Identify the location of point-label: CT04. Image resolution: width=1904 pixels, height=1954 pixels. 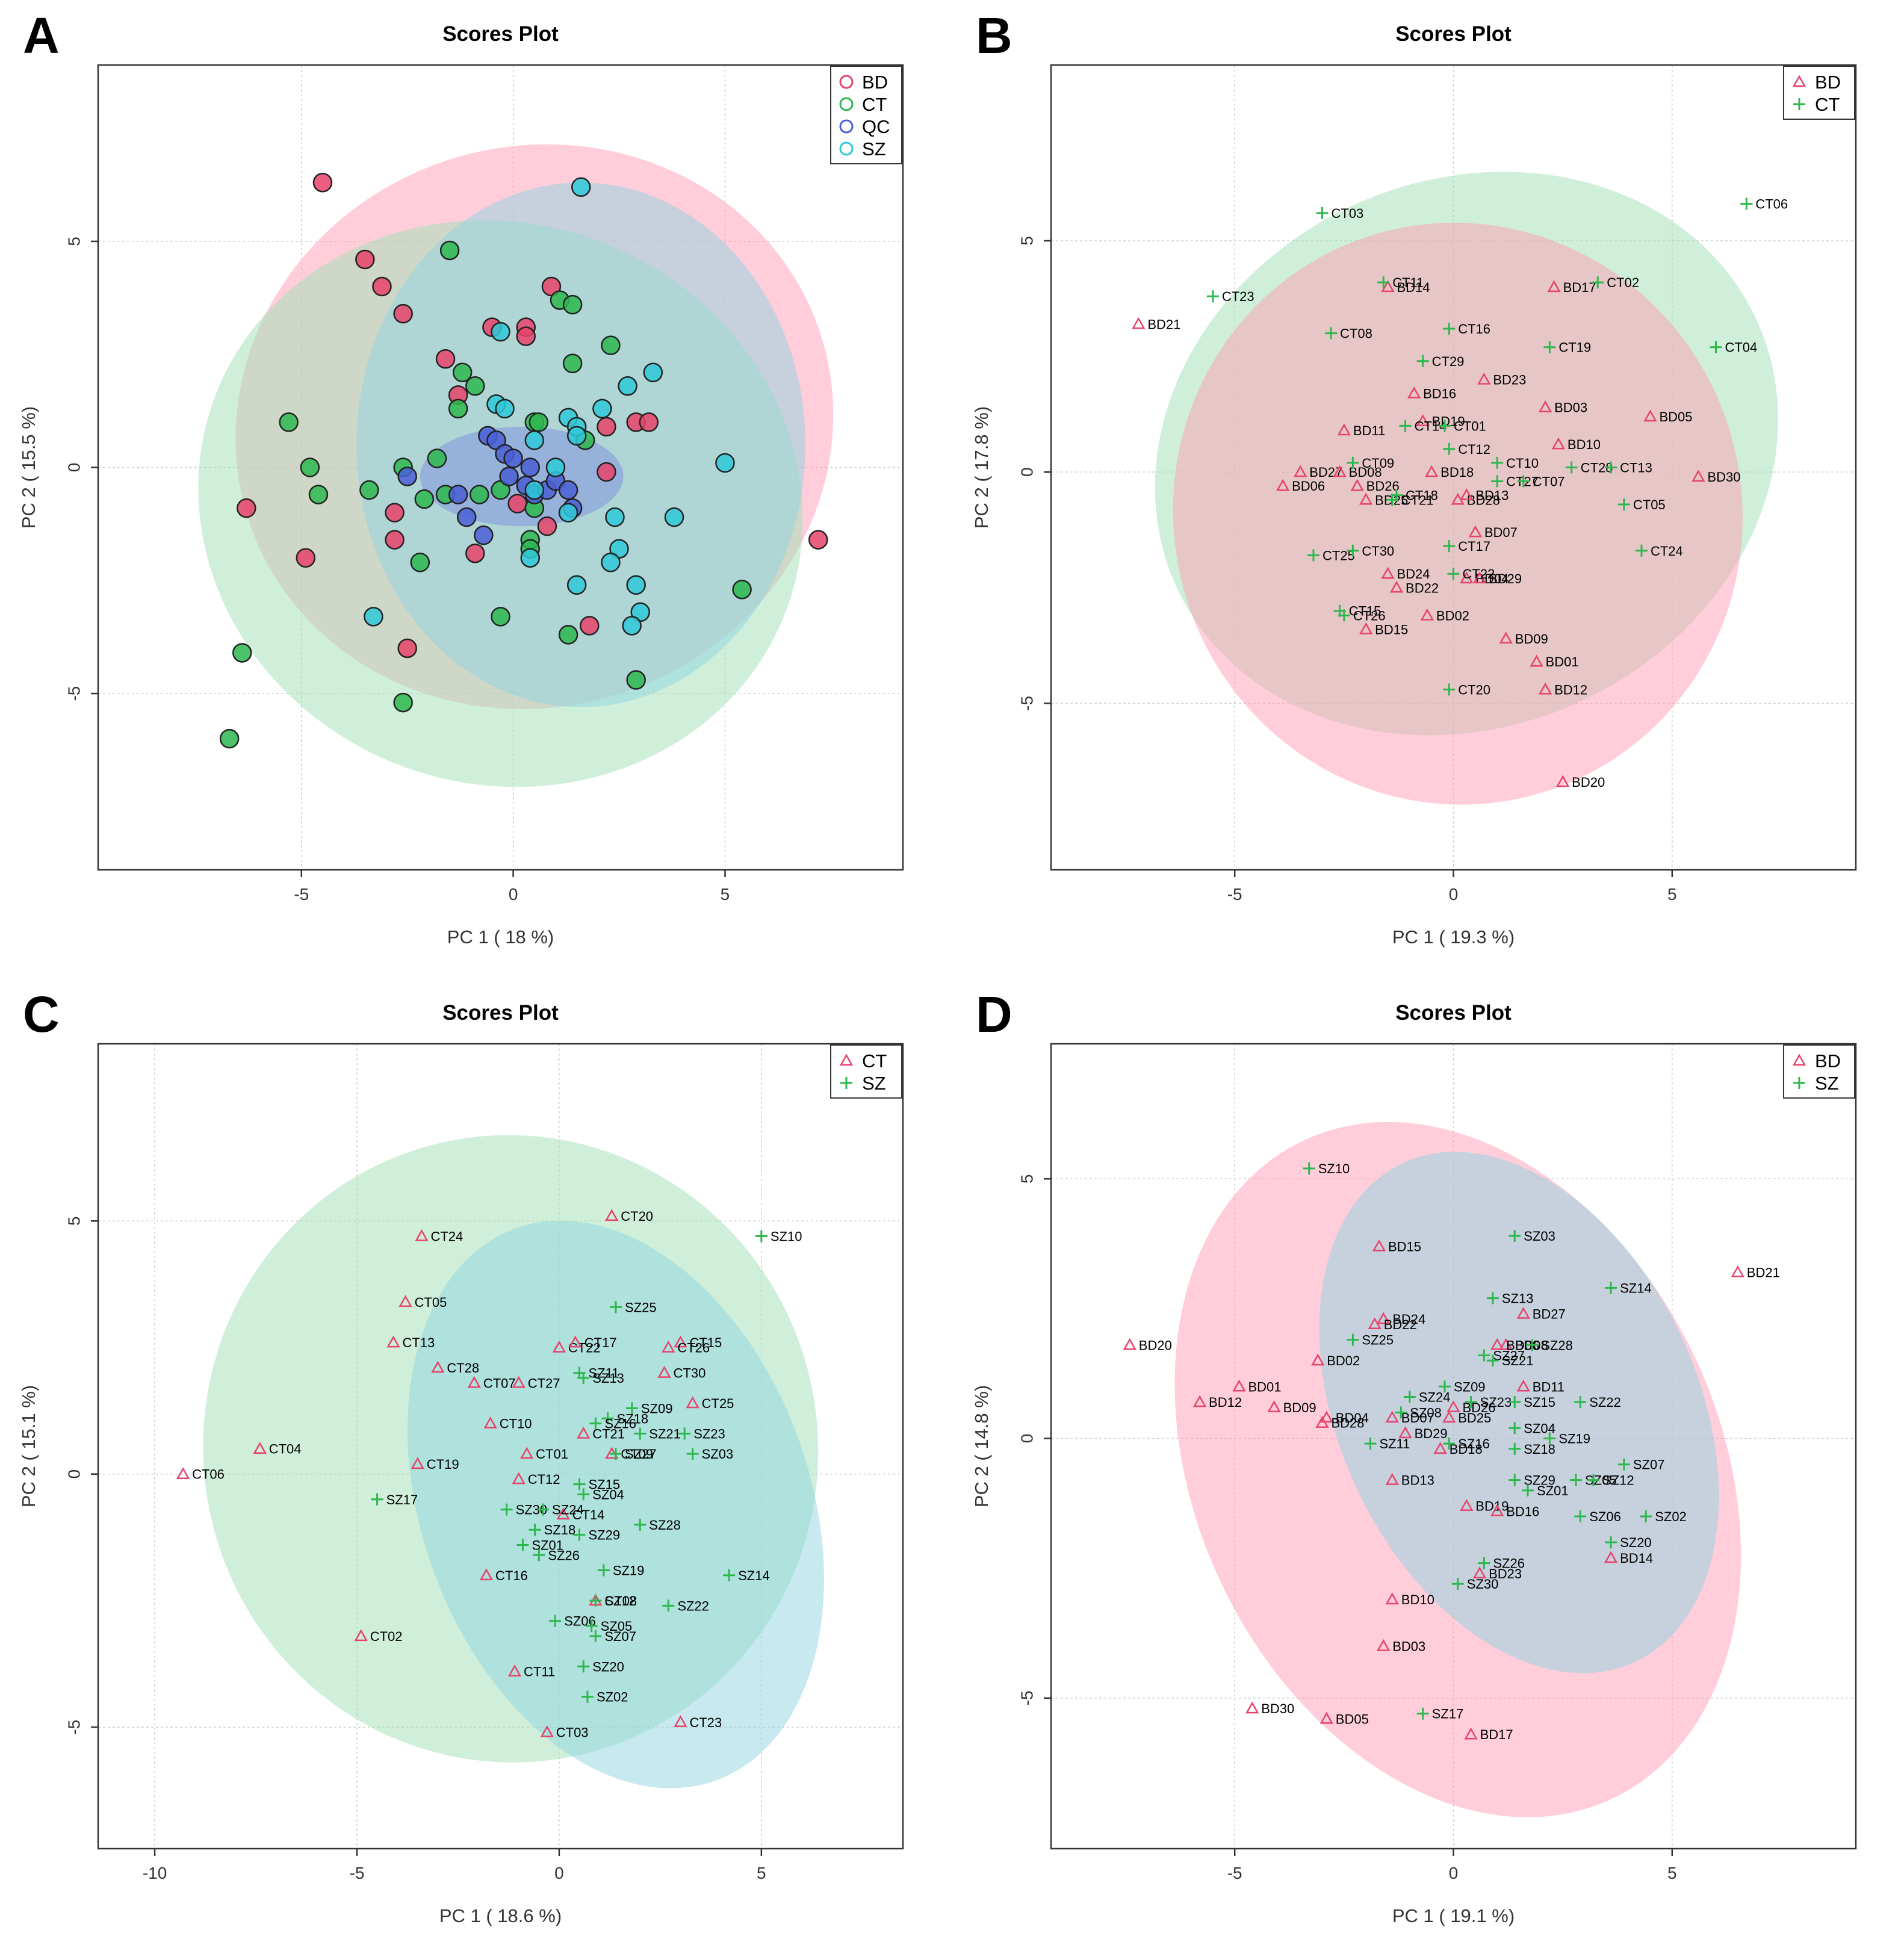
(1741, 348).